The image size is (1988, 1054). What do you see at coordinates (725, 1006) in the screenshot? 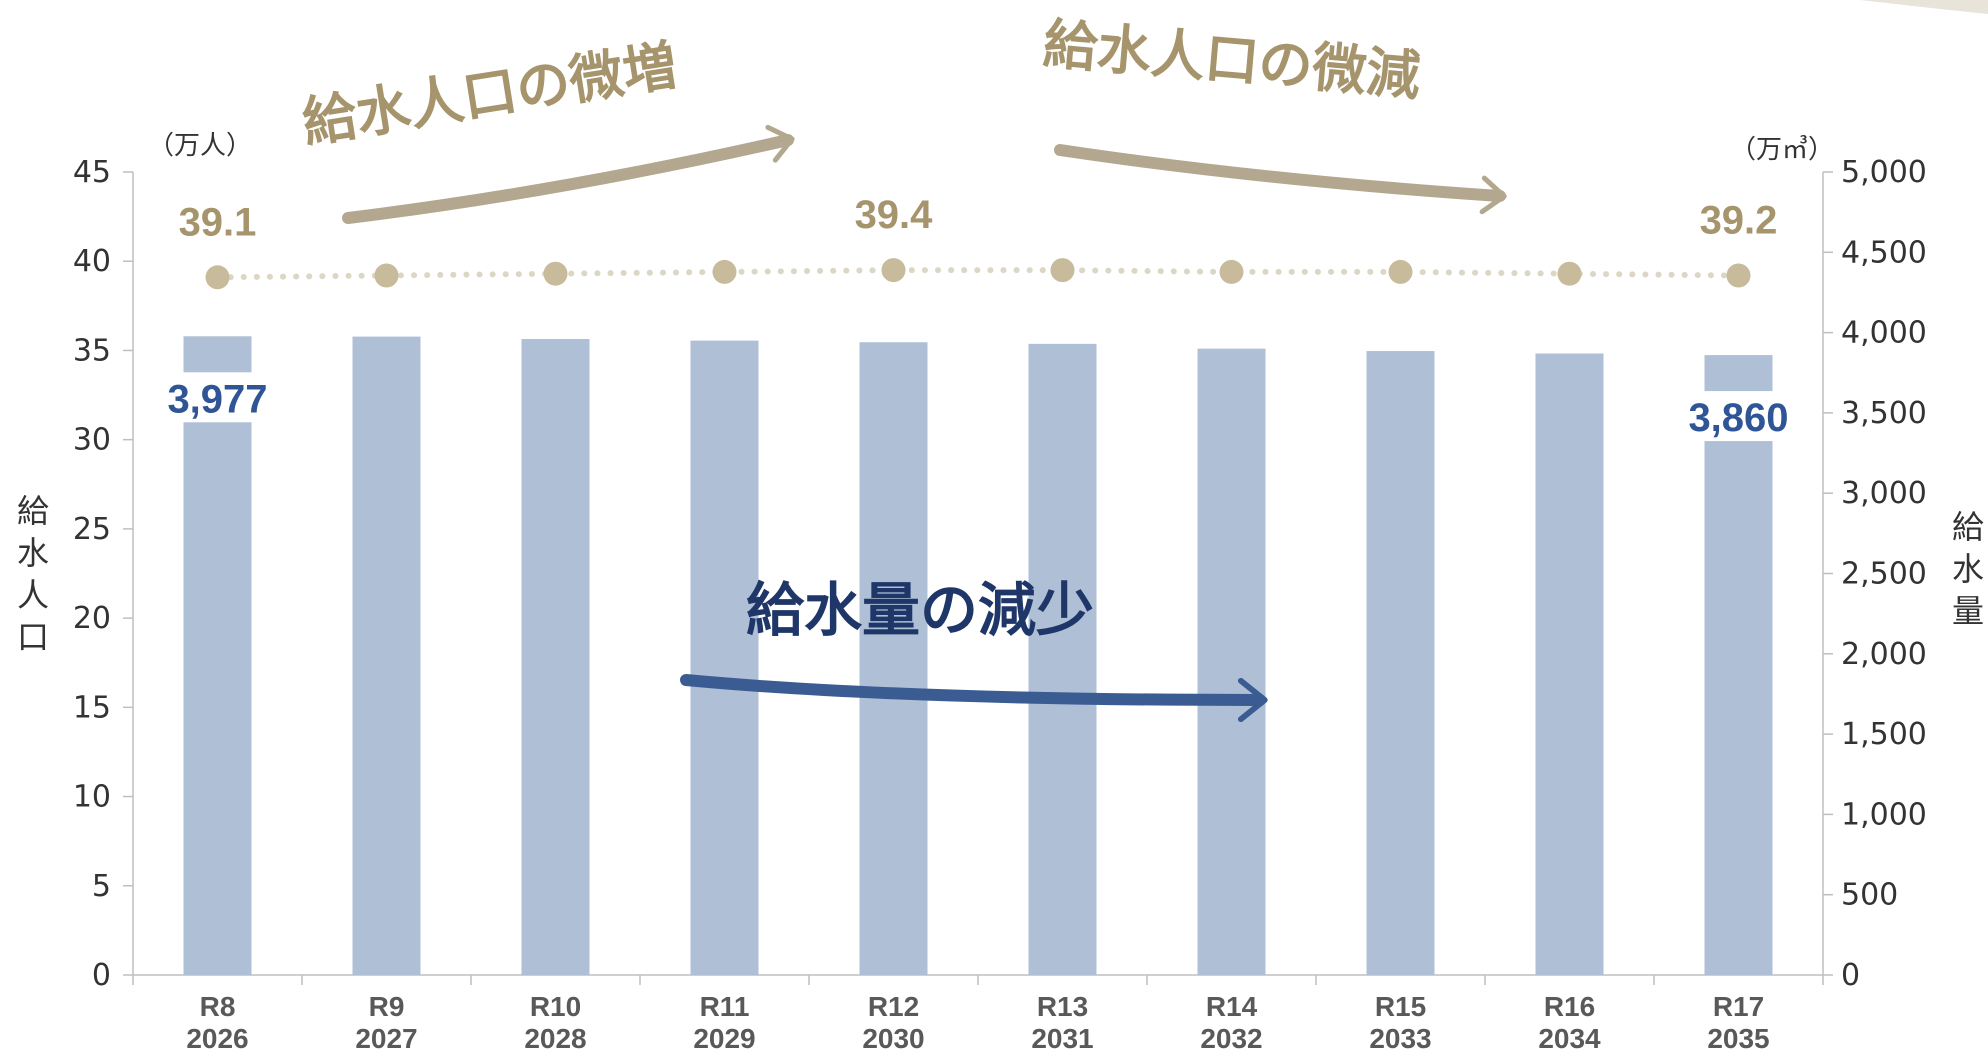
I see `category-label-era: R11` at bounding box center [725, 1006].